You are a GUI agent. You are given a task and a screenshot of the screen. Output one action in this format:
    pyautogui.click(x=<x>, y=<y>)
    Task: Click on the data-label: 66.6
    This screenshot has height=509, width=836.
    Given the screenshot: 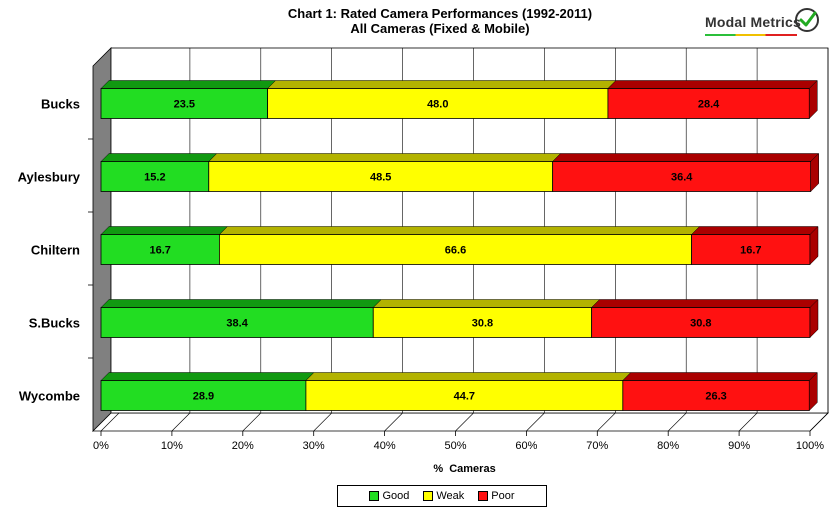 What is the action you would take?
    pyautogui.click(x=455, y=251)
    